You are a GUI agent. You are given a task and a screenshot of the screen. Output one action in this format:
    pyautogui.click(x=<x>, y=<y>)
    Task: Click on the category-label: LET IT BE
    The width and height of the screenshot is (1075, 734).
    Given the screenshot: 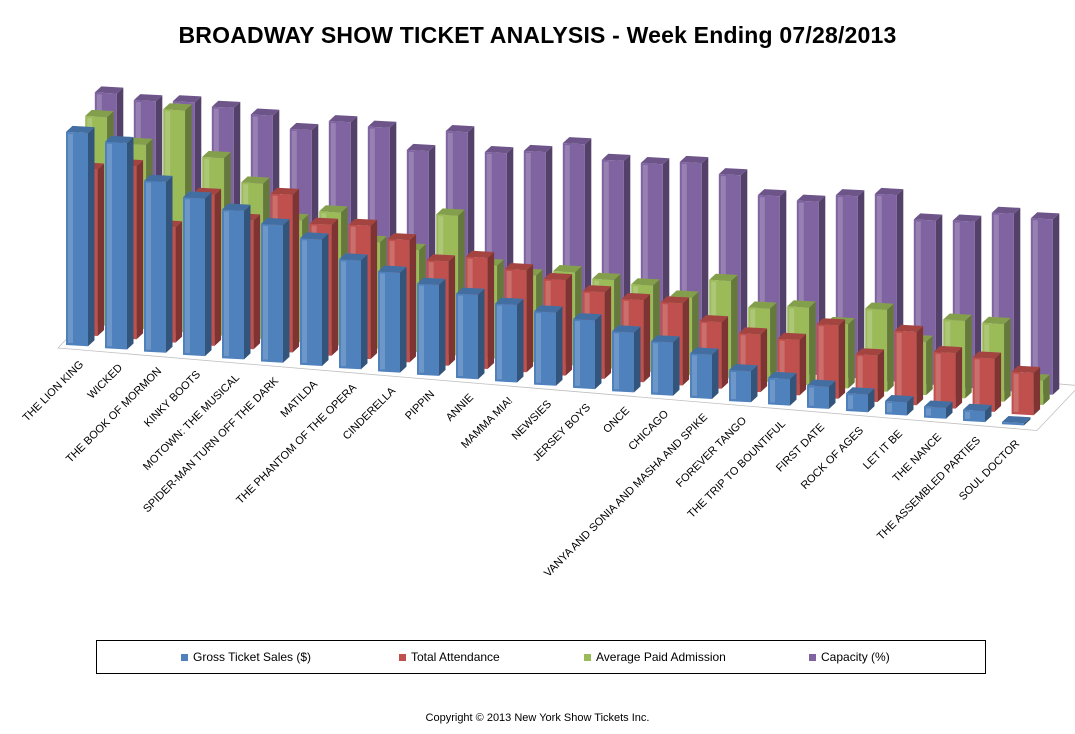 What is the action you would take?
    pyautogui.click(x=883, y=450)
    